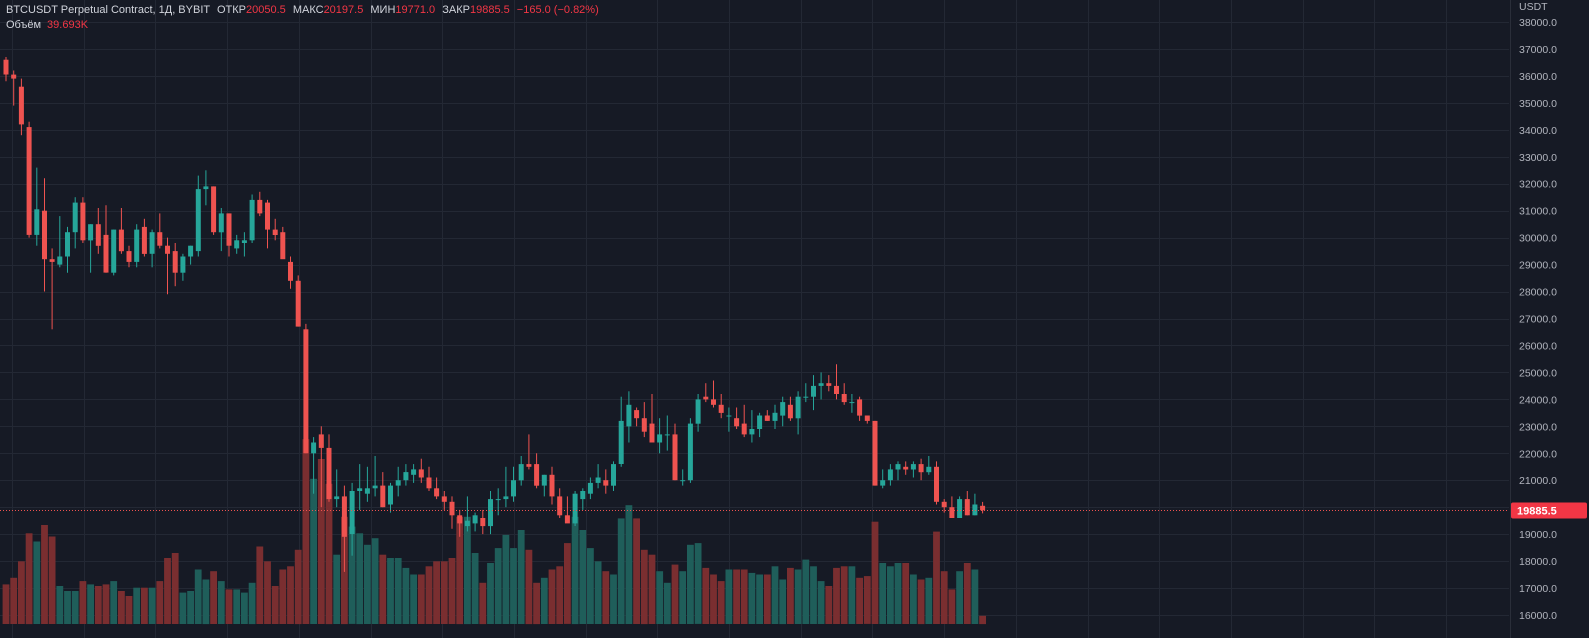  Describe the element at coordinates (108, 10) in the screenshot. I see `symbol-title: BTCUSDT Perpetual Contract, 1Д, BYBIT` at that location.